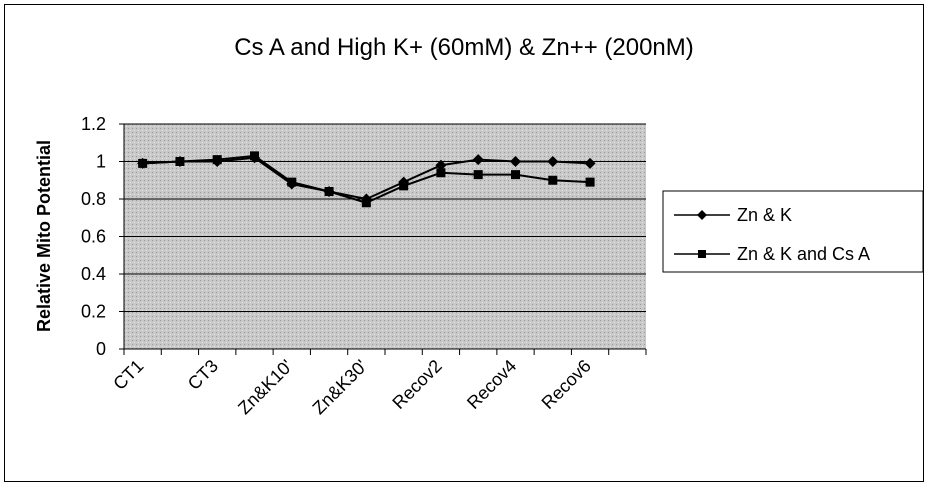  What do you see at coordinates (803, 254) in the screenshot?
I see `legend-label-zn-k-cs-a: Zn & K and Cs A` at bounding box center [803, 254].